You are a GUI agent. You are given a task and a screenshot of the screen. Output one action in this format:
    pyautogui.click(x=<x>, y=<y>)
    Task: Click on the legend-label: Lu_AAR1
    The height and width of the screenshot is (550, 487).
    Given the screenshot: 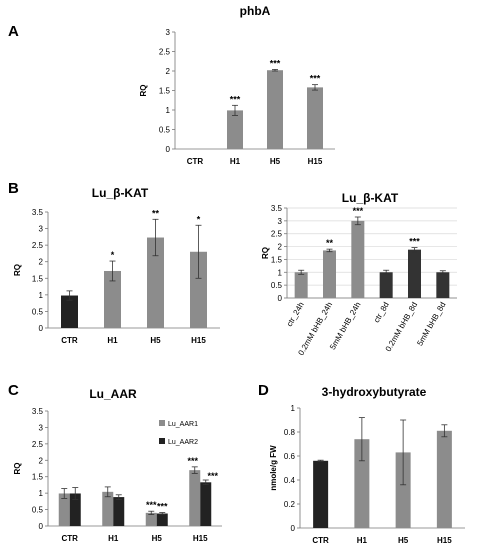 What is the action you would take?
    pyautogui.click(x=183, y=424)
    